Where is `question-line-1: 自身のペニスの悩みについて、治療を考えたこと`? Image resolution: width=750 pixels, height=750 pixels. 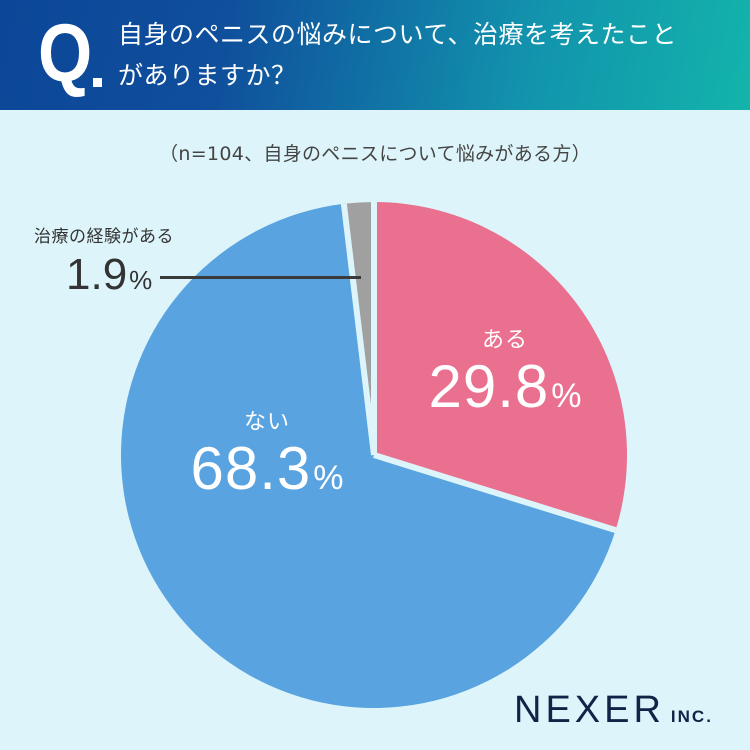 question-line-1: 自身のペニスの悩みについて、治療を考えたこと is located at coordinates (398, 34).